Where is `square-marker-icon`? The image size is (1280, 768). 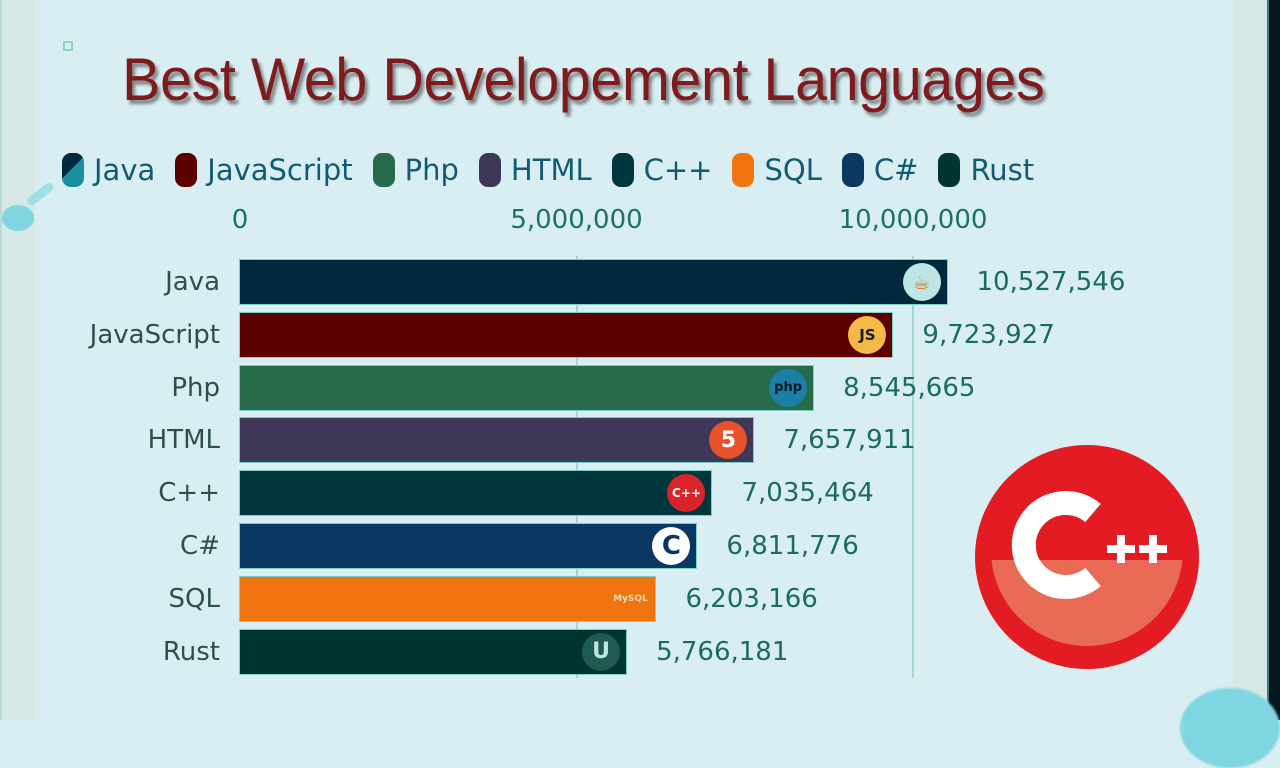
square-marker-icon is located at coordinates (68, 46).